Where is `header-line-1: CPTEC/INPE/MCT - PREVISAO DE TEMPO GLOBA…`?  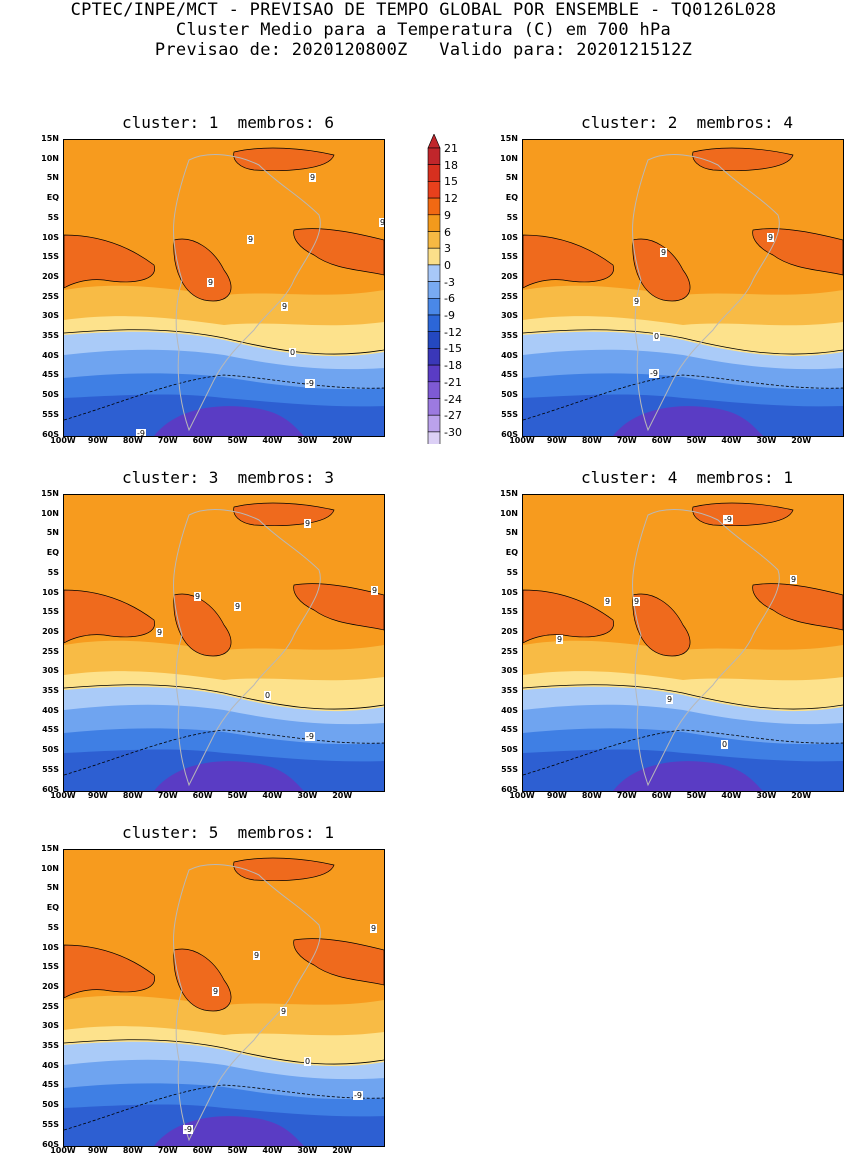
header-line-1: CPTEC/INPE/MCT - PREVISAO DE TEMPO GLOBA… is located at coordinates (423, 10).